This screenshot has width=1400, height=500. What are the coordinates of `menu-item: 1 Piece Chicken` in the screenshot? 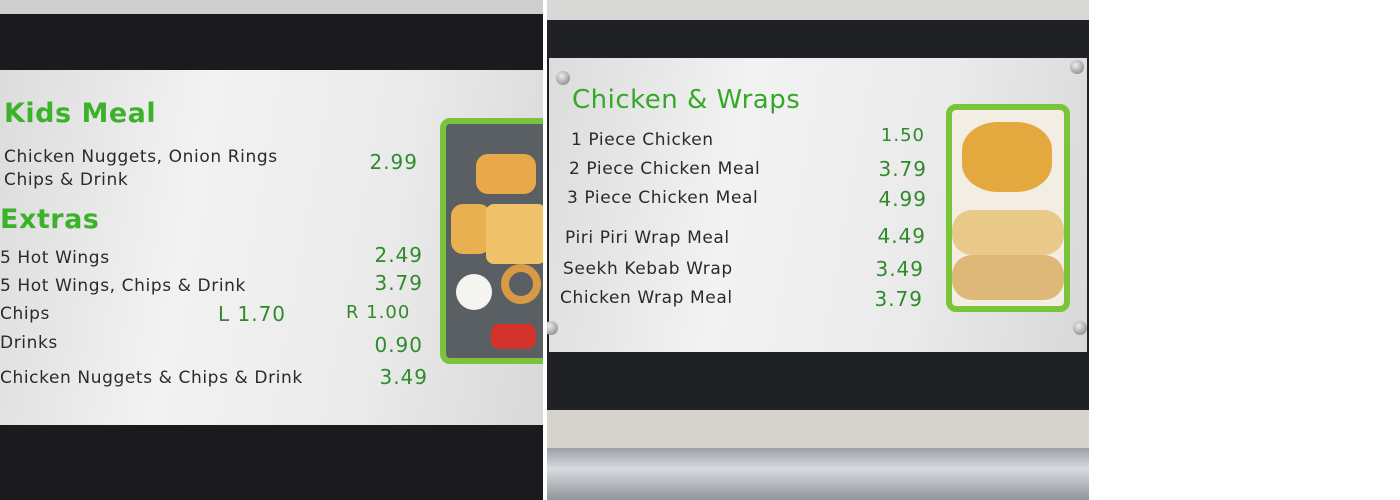 It's located at (642, 140).